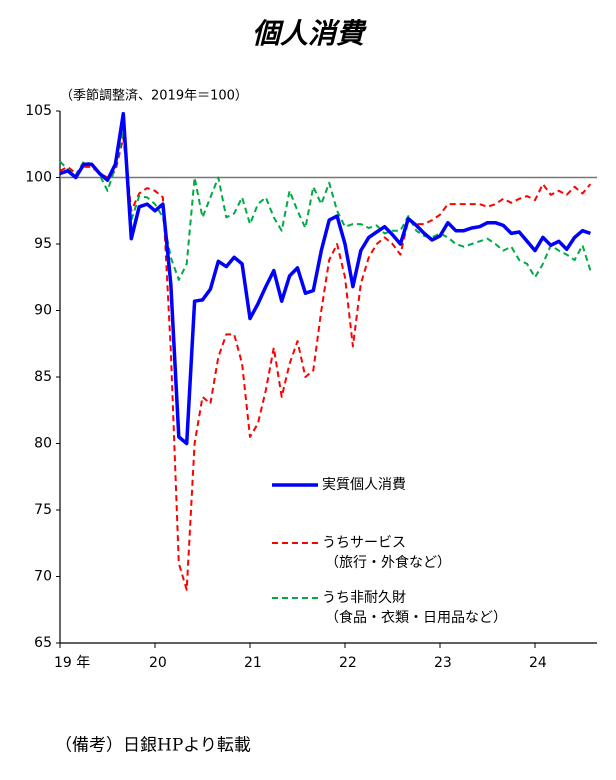 The image size is (616, 780). What do you see at coordinates (43, 244) in the screenshot?
I see `y-tick-label: 95` at bounding box center [43, 244].